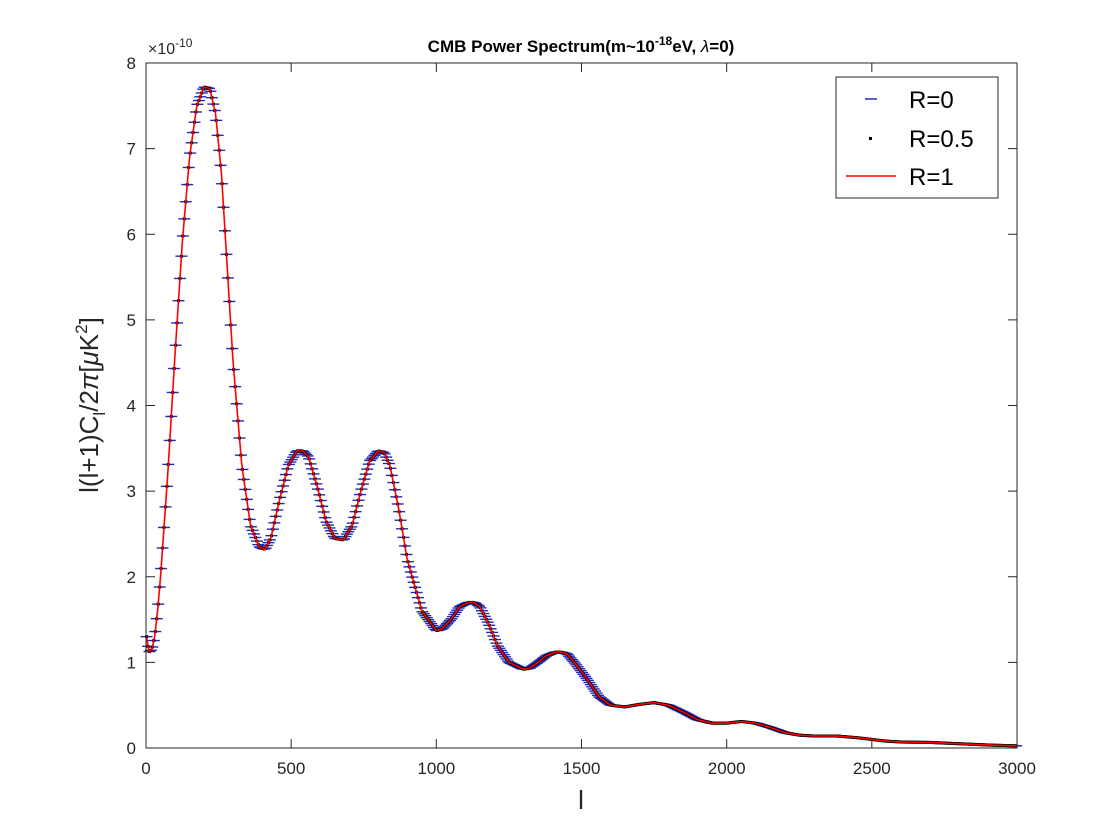  Describe the element at coordinates (89, 320) in the screenshot. I see `y-label-e: ]` at that location.